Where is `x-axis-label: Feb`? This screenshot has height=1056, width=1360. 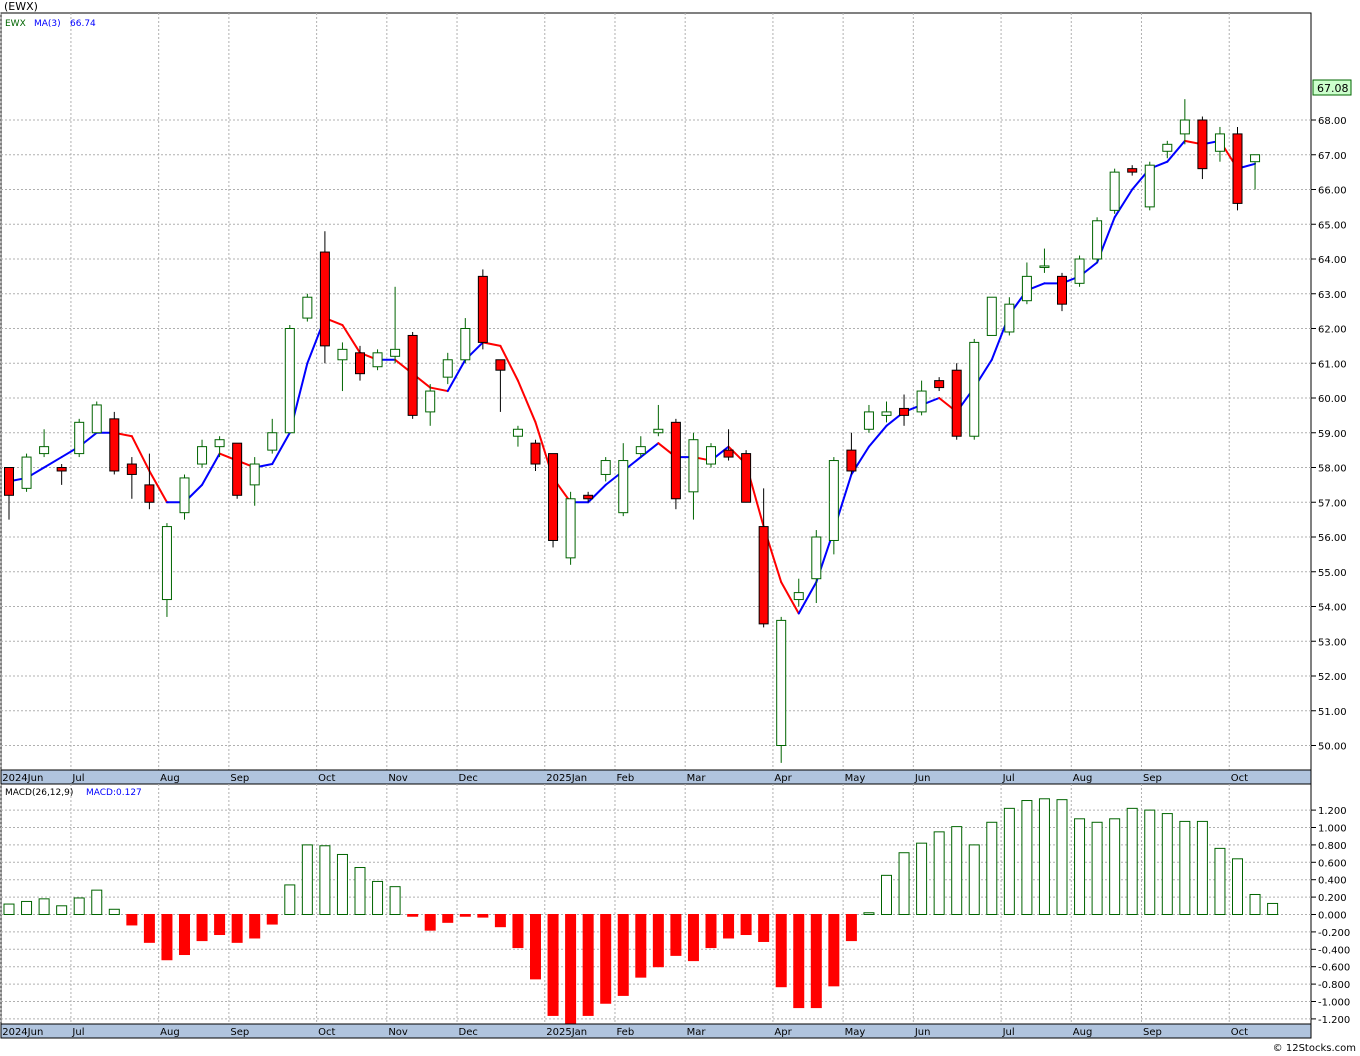 x-axis-label: Feb is located at coordinates (625, 1032).